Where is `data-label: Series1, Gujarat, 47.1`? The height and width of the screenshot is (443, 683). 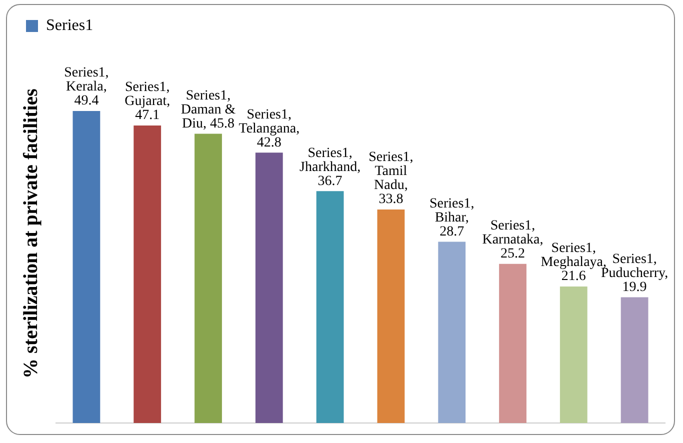 data-label: Series1, Gujarat, 47.1 is located at coordinates (147, 102).